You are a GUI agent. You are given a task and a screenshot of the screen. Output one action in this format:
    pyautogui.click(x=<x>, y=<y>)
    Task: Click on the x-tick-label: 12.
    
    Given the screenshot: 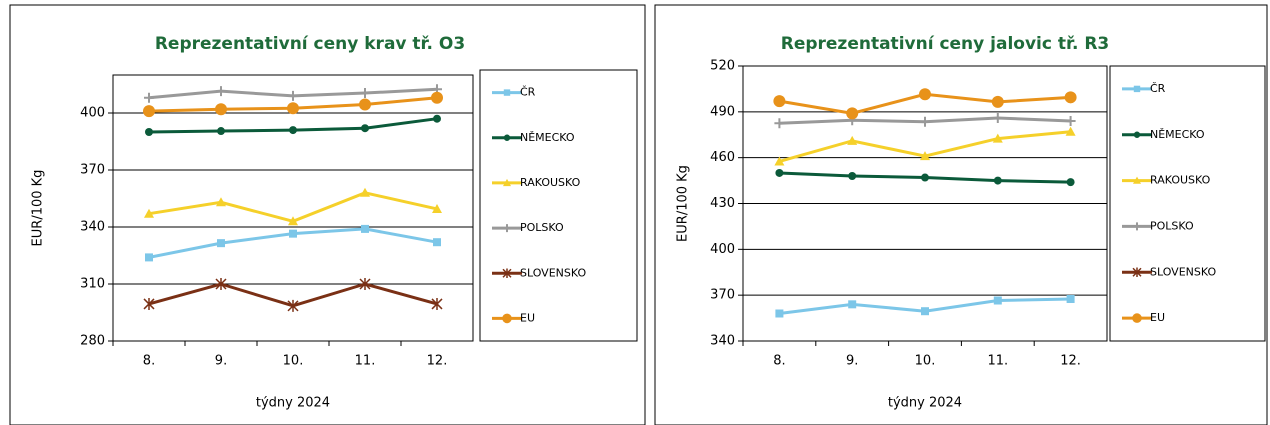 What is the action you would take?
    pyautogui.click(x=437, y=361)
    